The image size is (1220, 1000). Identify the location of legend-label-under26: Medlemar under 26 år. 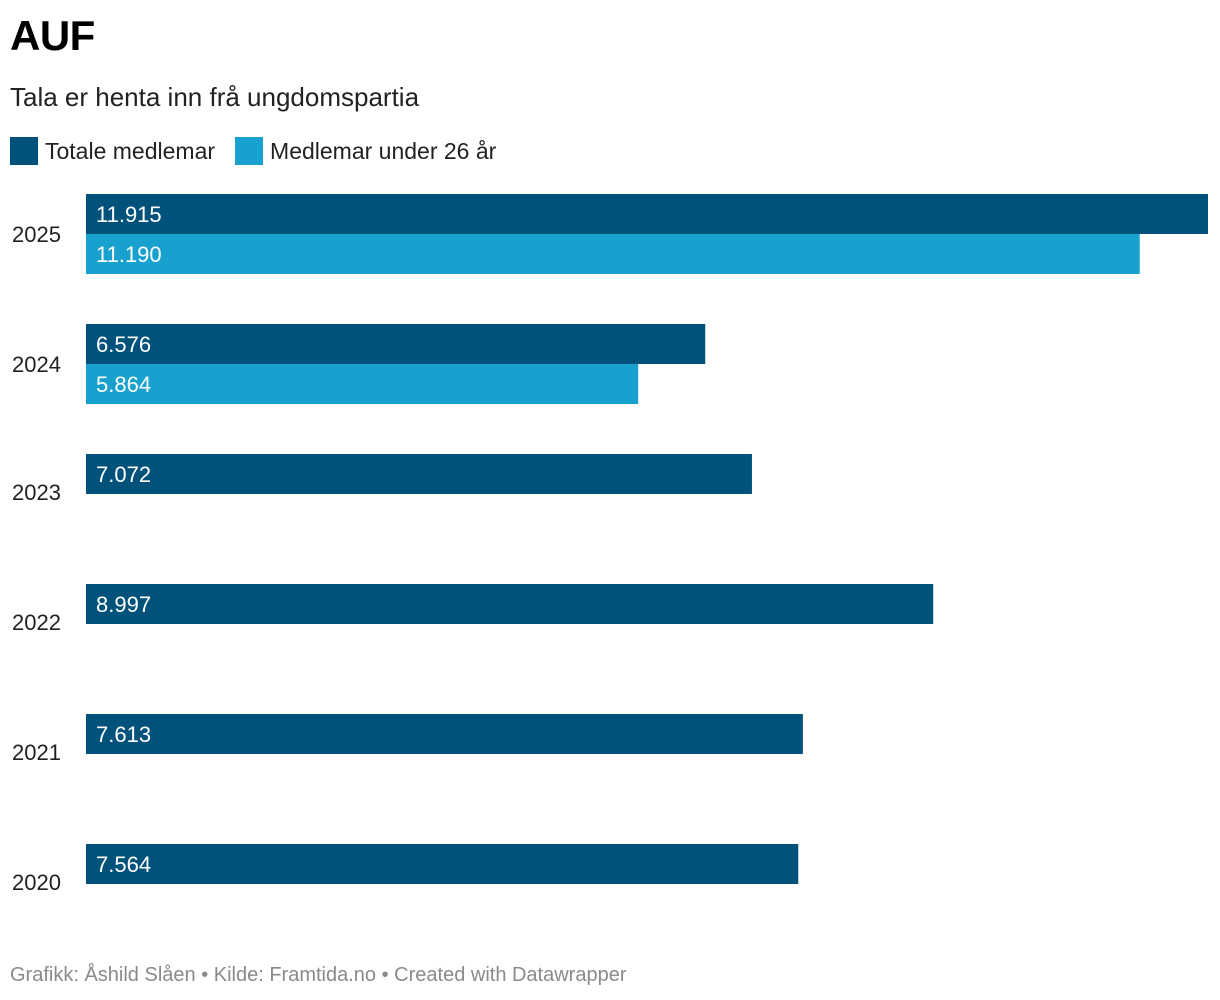
(383, 150).